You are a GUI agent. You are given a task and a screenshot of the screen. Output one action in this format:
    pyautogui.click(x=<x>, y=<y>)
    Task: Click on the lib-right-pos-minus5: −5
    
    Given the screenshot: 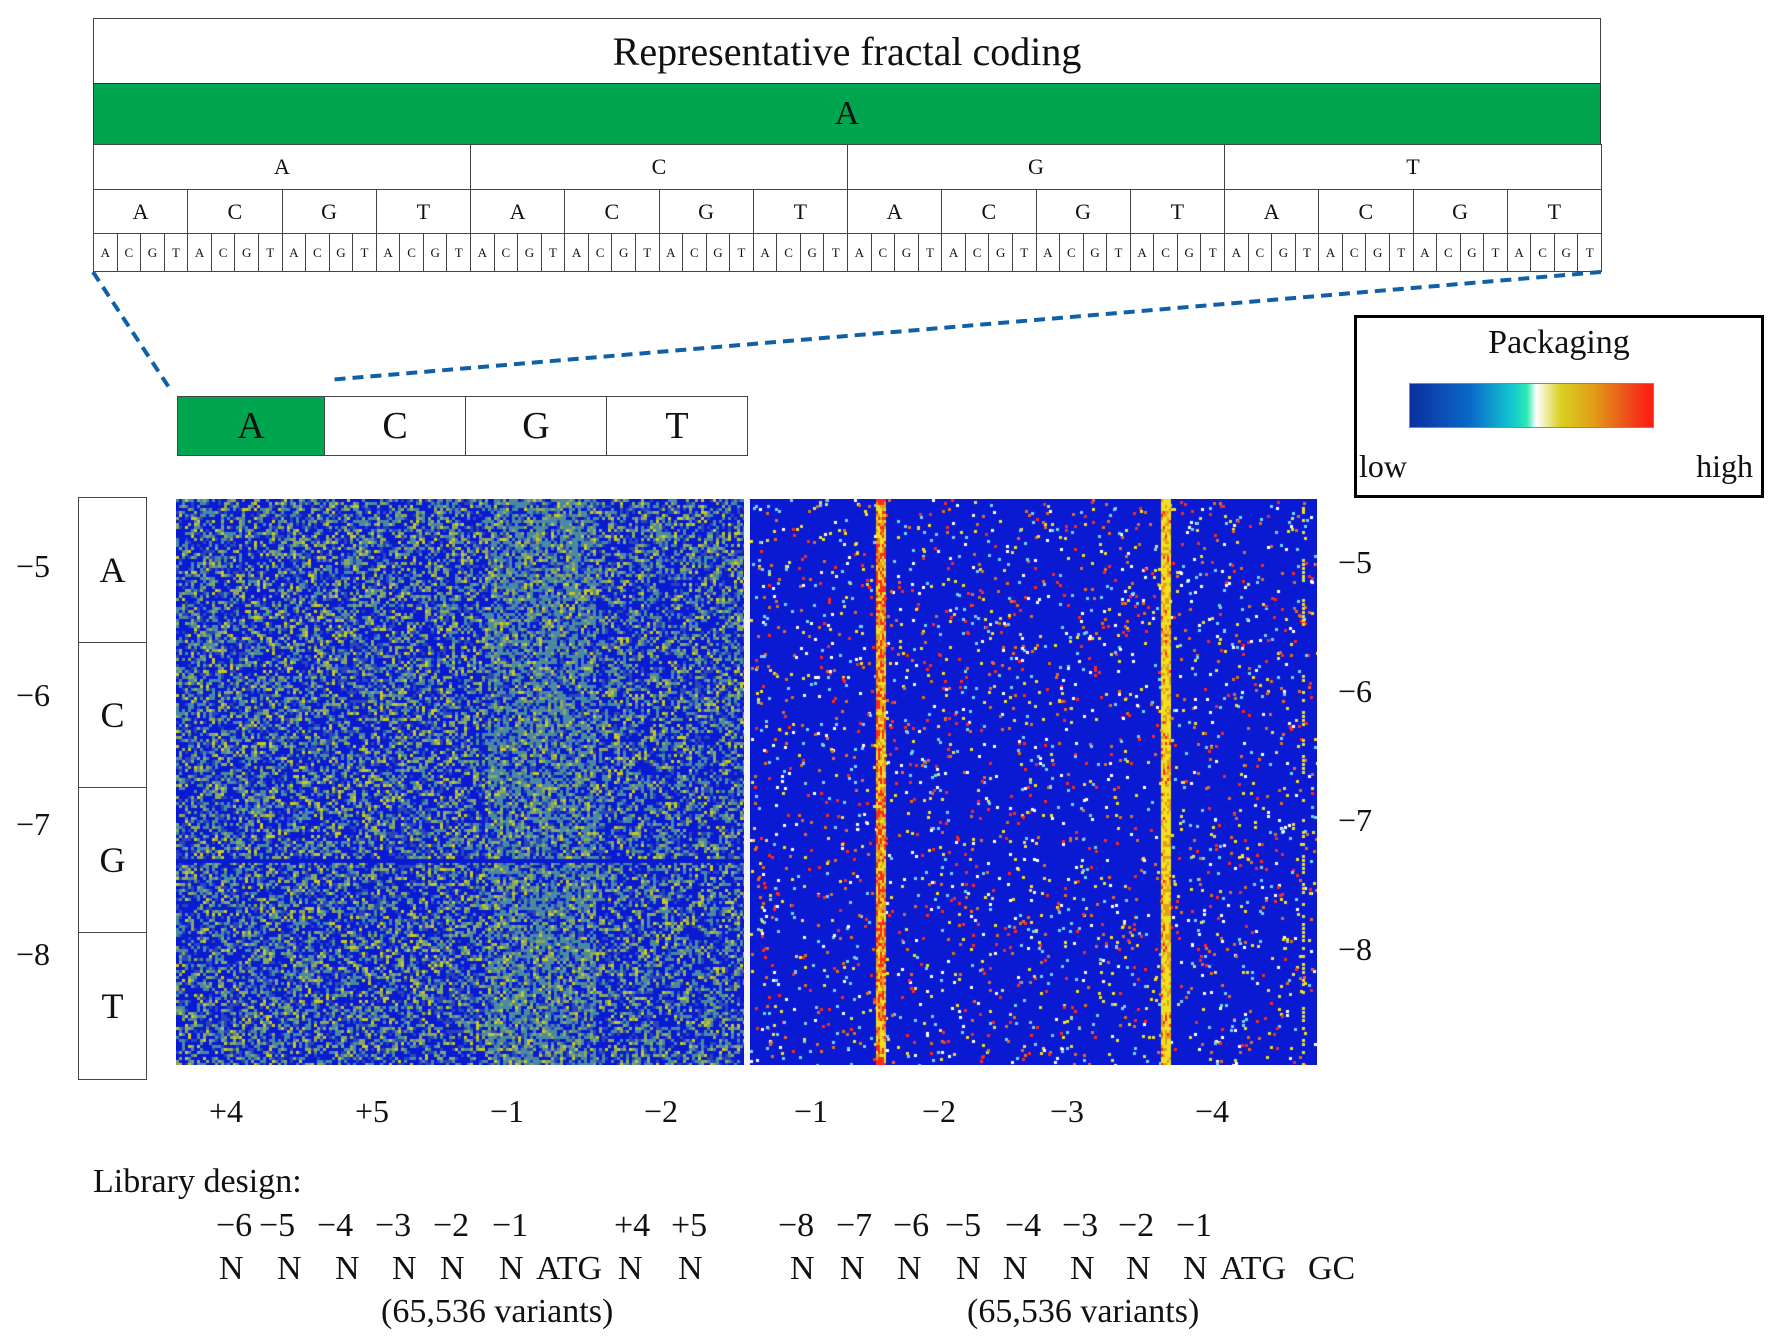 What is the action you would take?
    pyautogui.click(x=963, y=1225)
    